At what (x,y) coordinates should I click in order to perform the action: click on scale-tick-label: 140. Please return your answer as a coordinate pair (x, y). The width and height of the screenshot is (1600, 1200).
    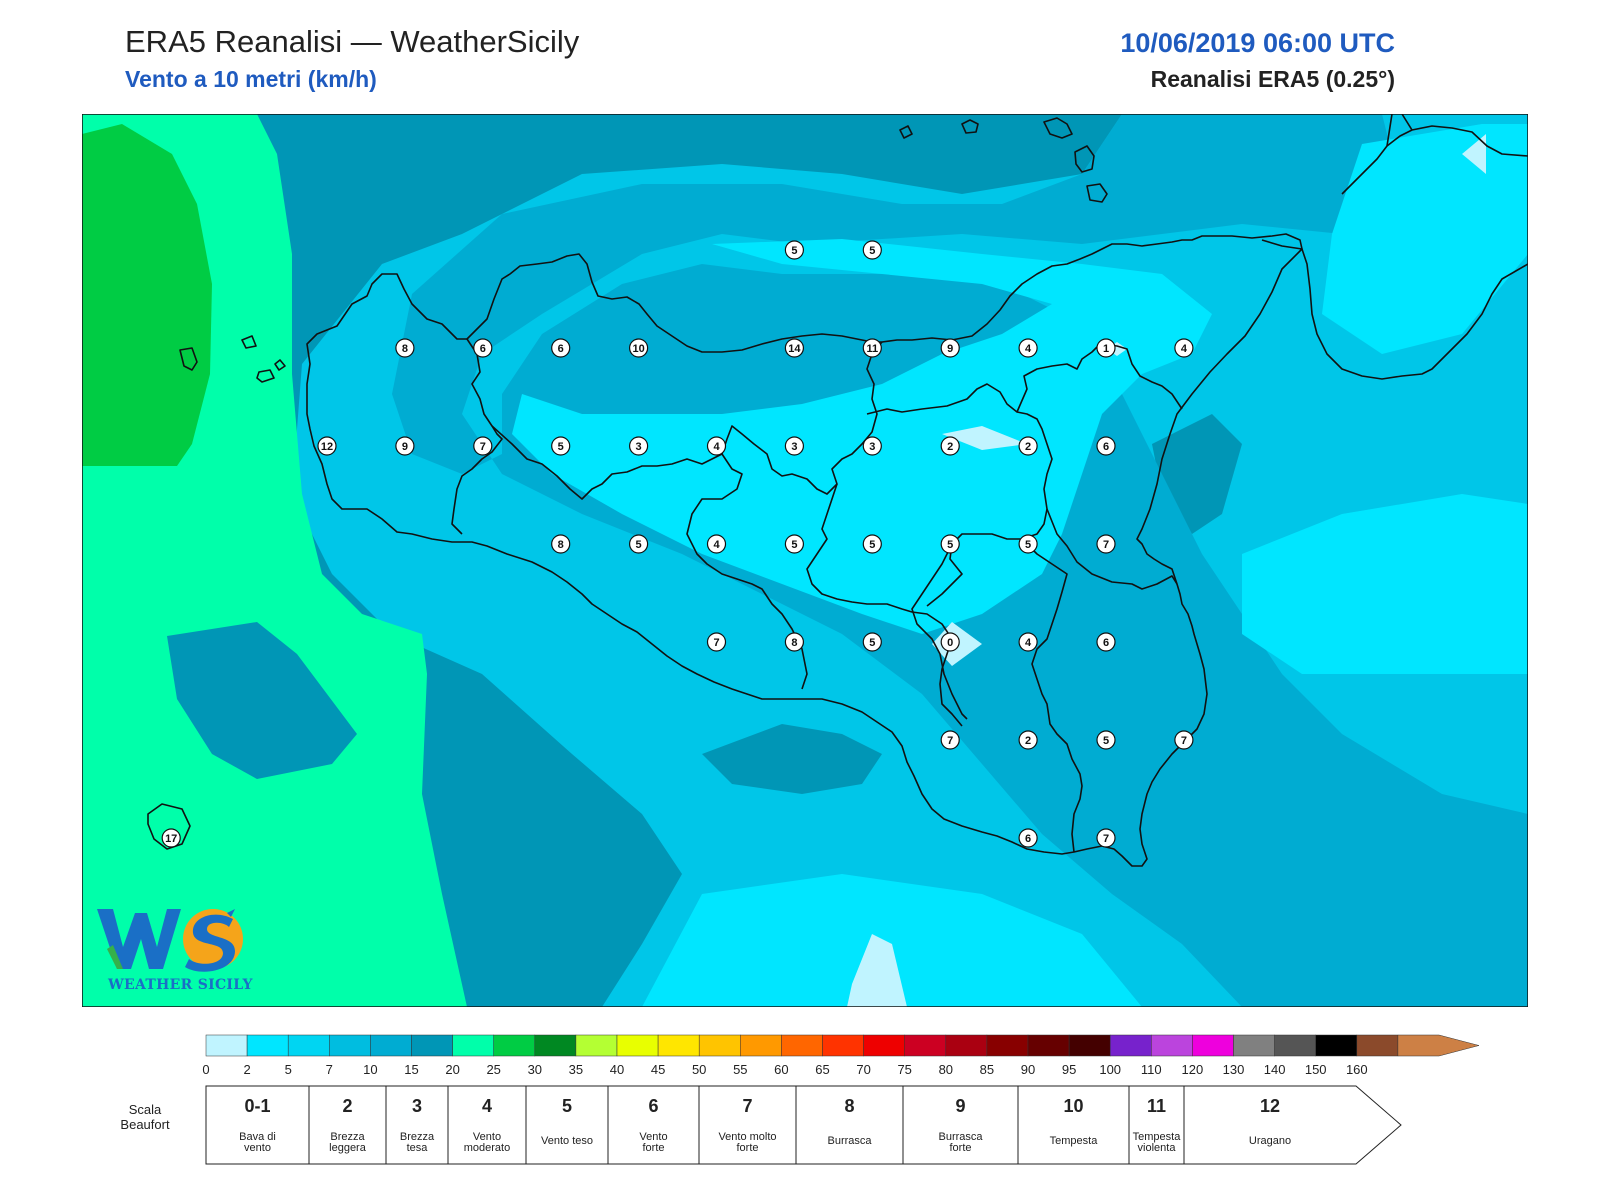
    Looking at the image, I should click on (1275, 1069).